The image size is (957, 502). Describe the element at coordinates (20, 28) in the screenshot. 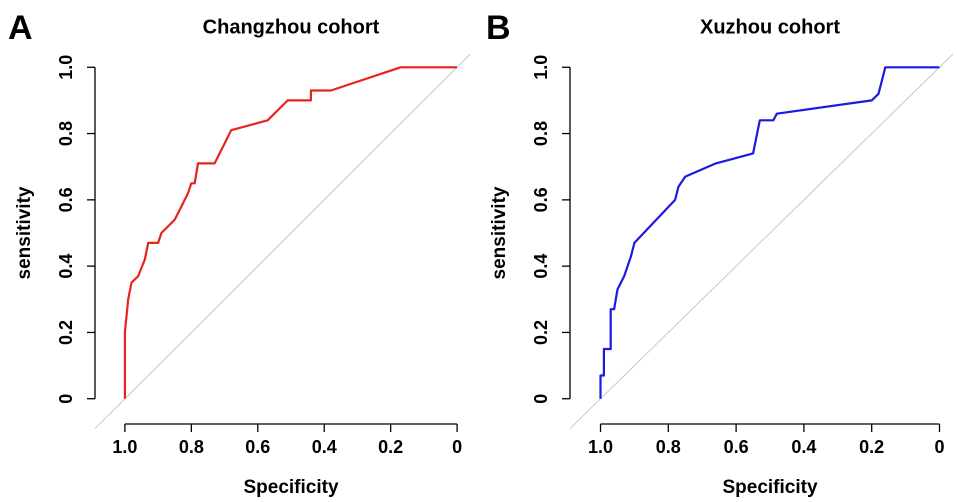

I see `panel-label: A` at that location.